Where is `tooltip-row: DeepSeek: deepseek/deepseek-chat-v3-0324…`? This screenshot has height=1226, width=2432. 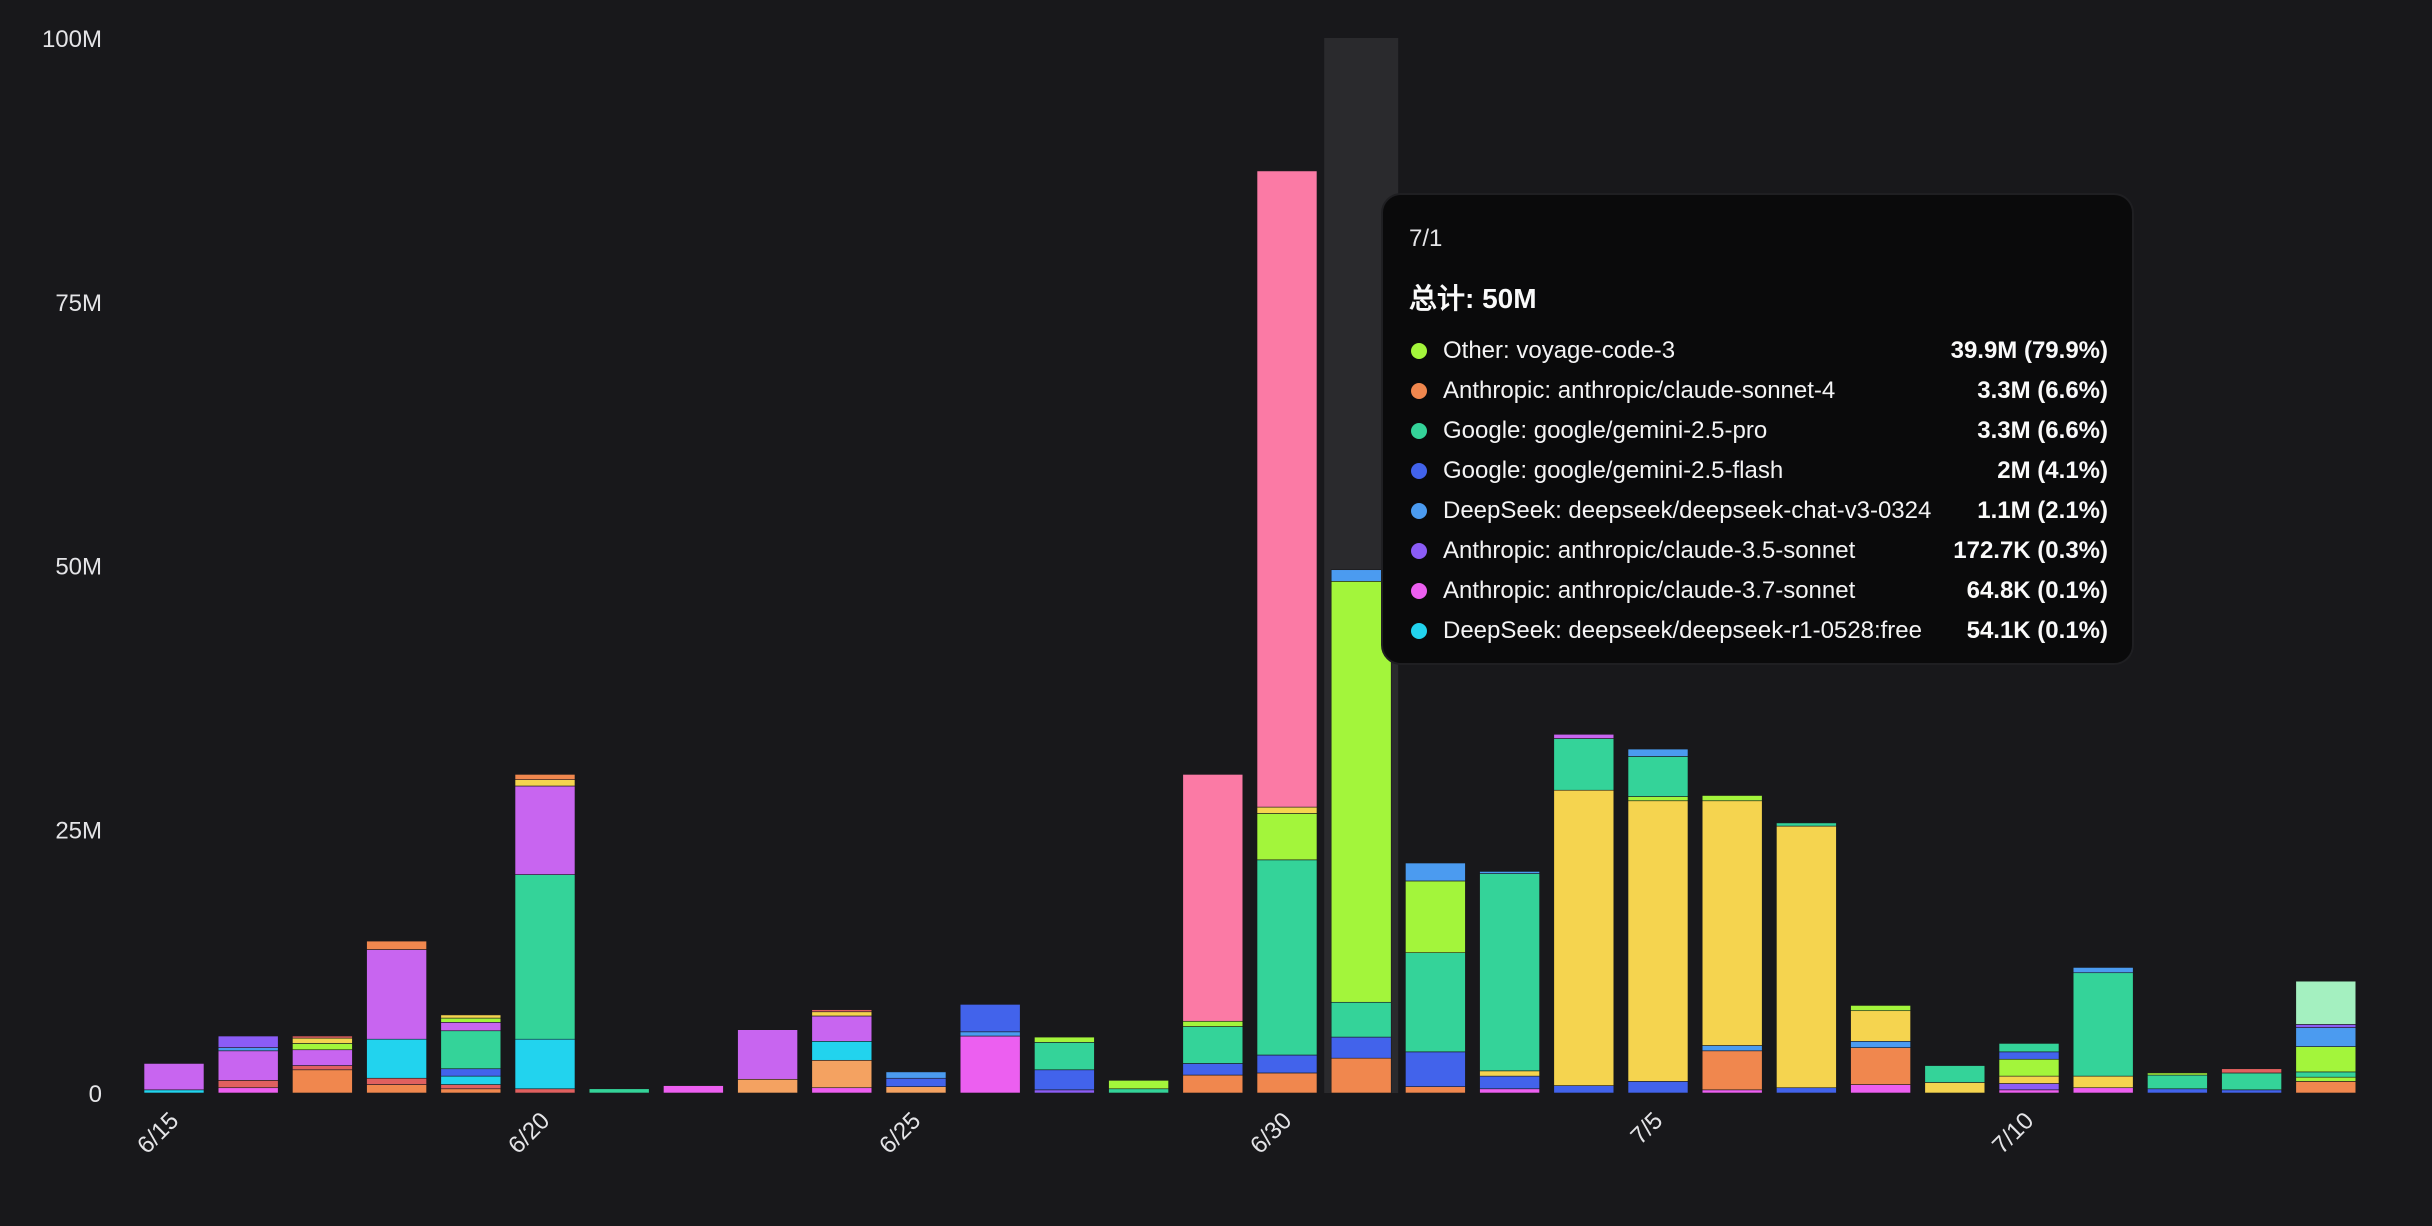 tooltip-row: DeepSeek: deepseek/deepseek-chat-v3-0324… is located at coordinates (1757, 511).